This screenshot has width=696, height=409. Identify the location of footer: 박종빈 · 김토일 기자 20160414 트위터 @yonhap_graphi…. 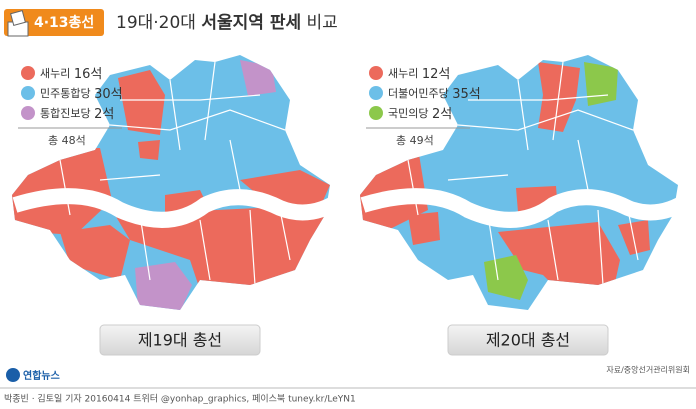
(180, 399).